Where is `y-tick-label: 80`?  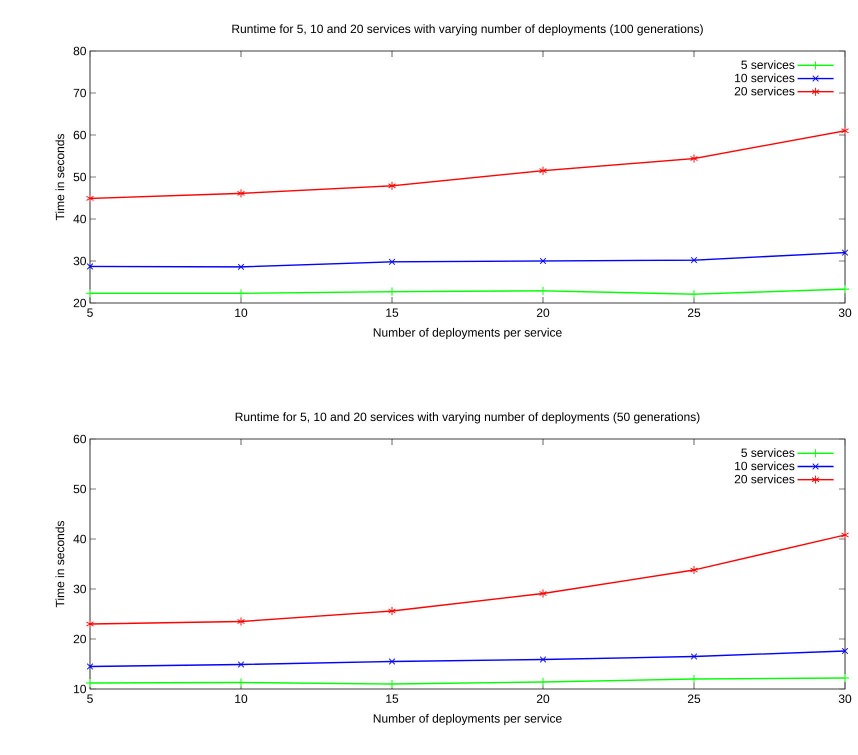
y-tick-label: 80 is located at coordinates (80, 51).